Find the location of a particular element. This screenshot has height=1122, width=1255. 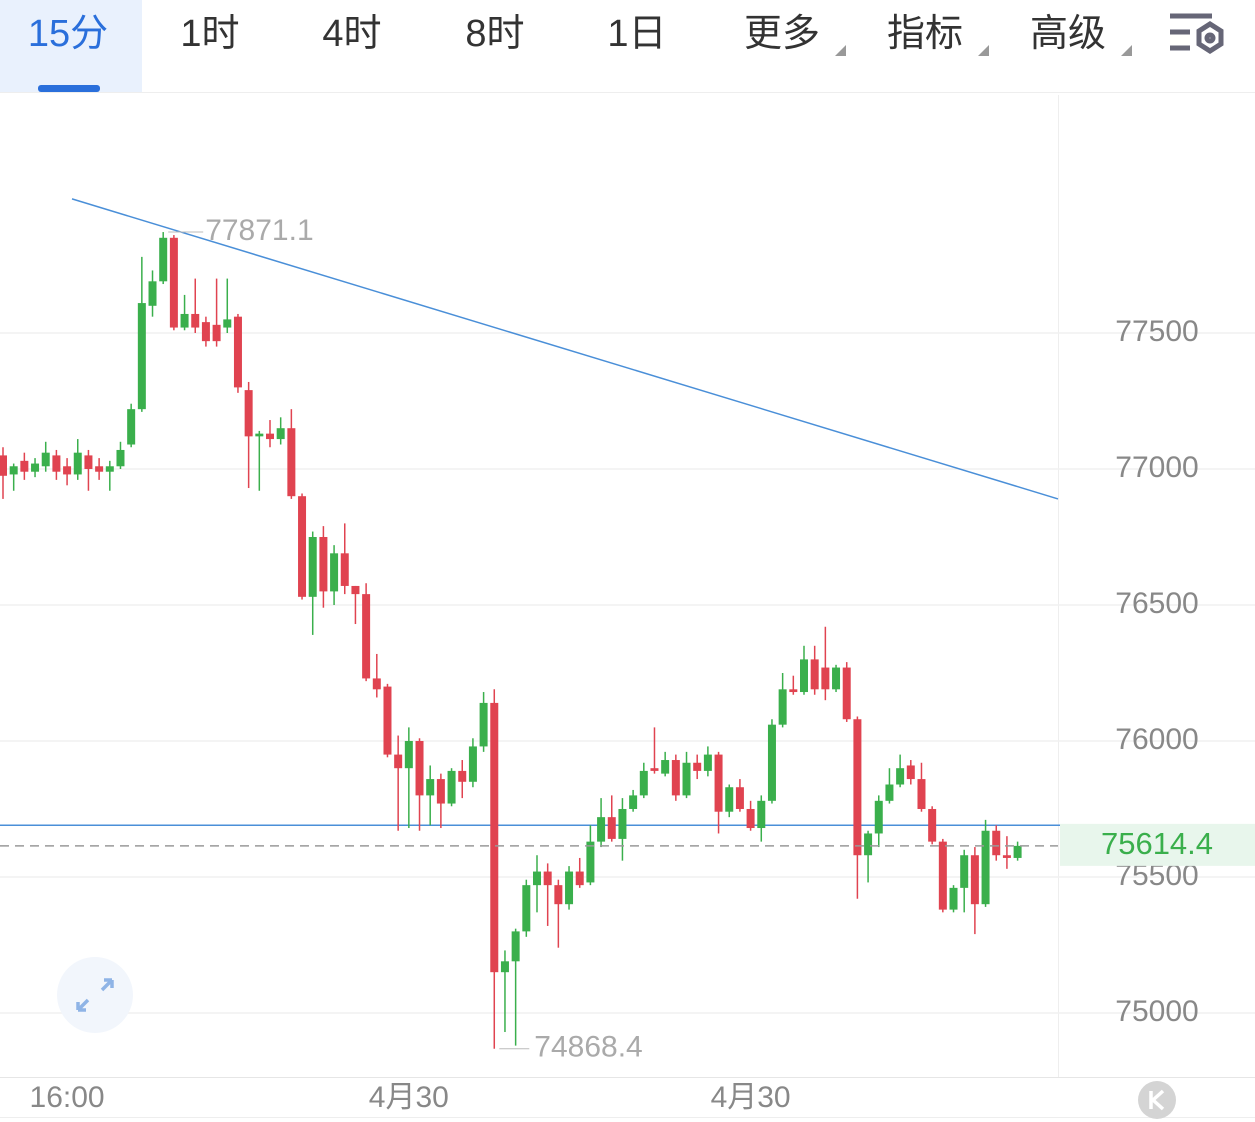

tab-bar: 15分 1时 4时 8时 1日 更多 指标 高级 is located at coordinates (567, 34).